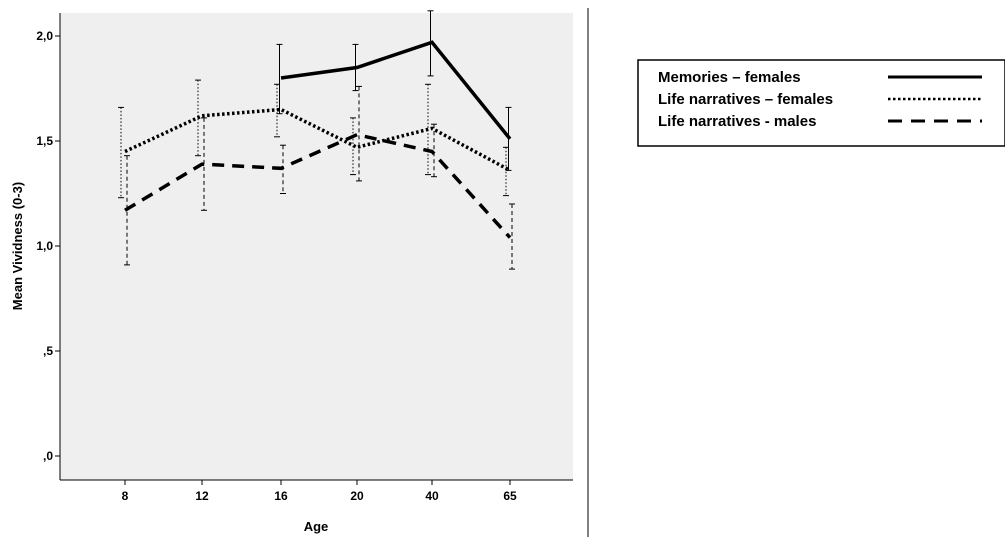 The image size is (1005, 537). I want to click on series-line-solid, so click(396, 90).